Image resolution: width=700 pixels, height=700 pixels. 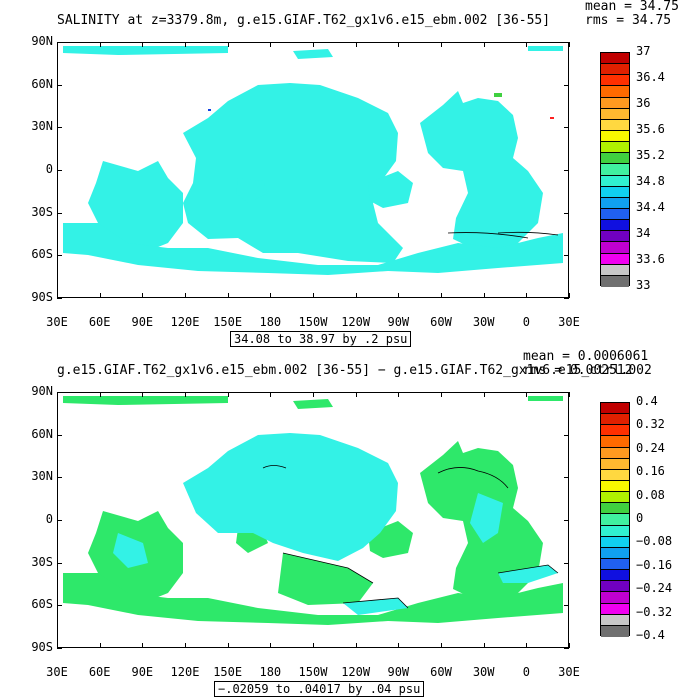 What do you see at coordinates (42, 211) in the screenshot?
I see `y-axis-label: 30S` at bounding box center [42, 211].